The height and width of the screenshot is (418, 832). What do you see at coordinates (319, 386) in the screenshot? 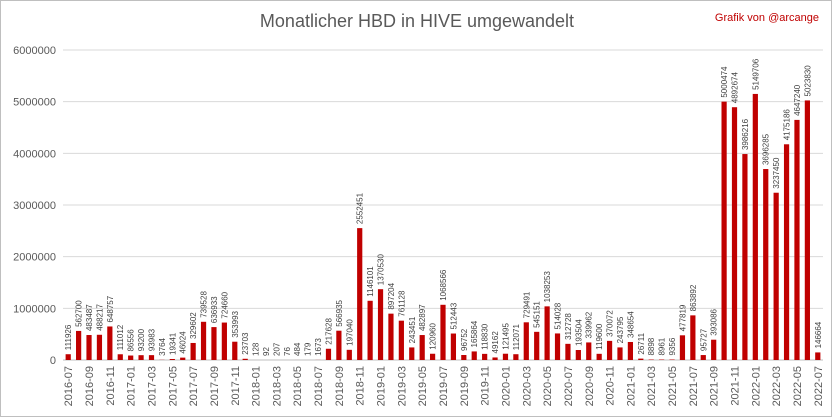
I see `x-tick-label: 2018-07` at bounding box center [319, 386].